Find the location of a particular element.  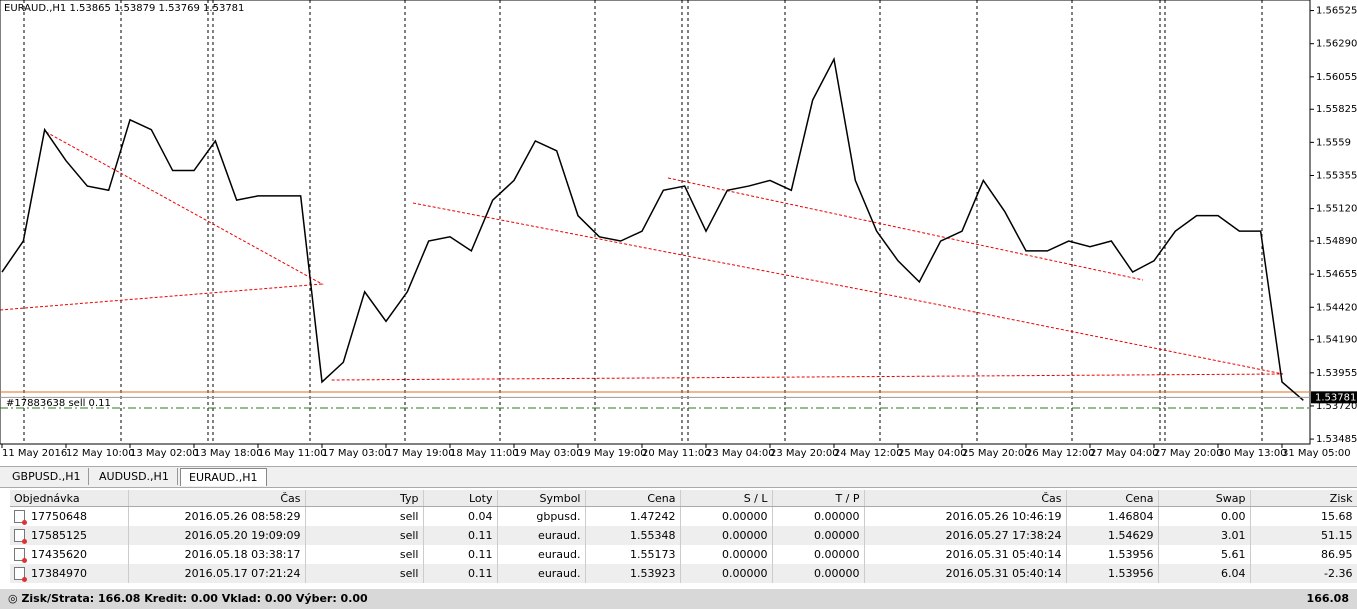

x-tick-label: 31 May 05:00 is located at coordinates (1316, 453).